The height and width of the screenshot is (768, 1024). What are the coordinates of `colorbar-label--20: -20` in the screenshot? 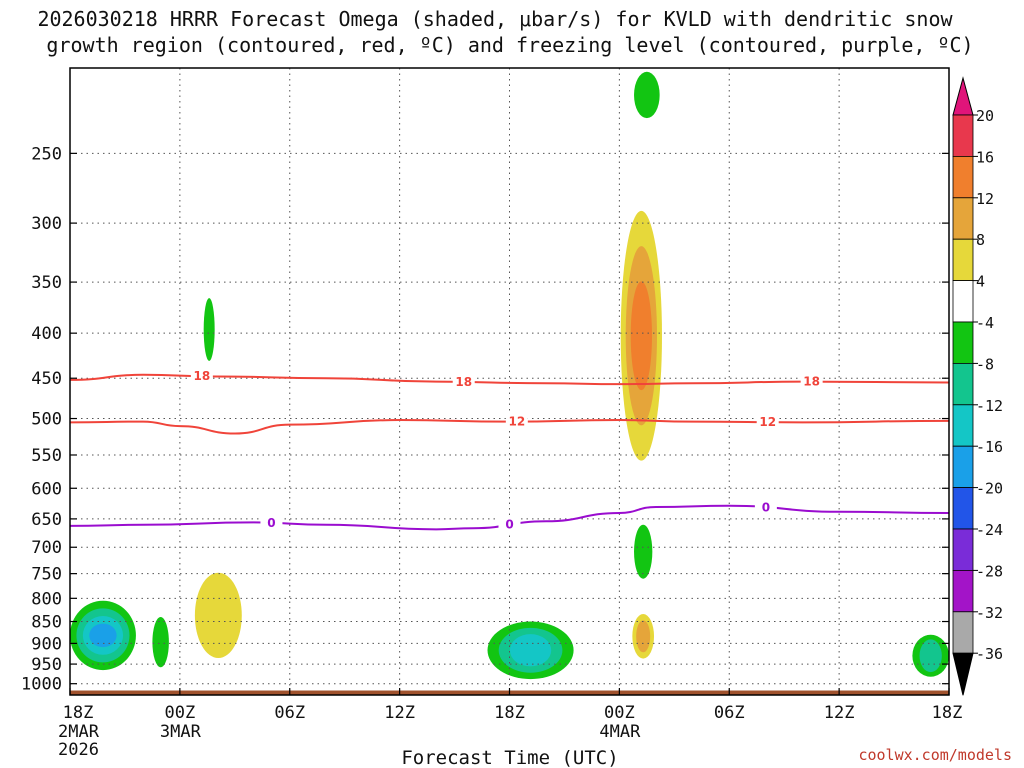 It's located at (989, 489).